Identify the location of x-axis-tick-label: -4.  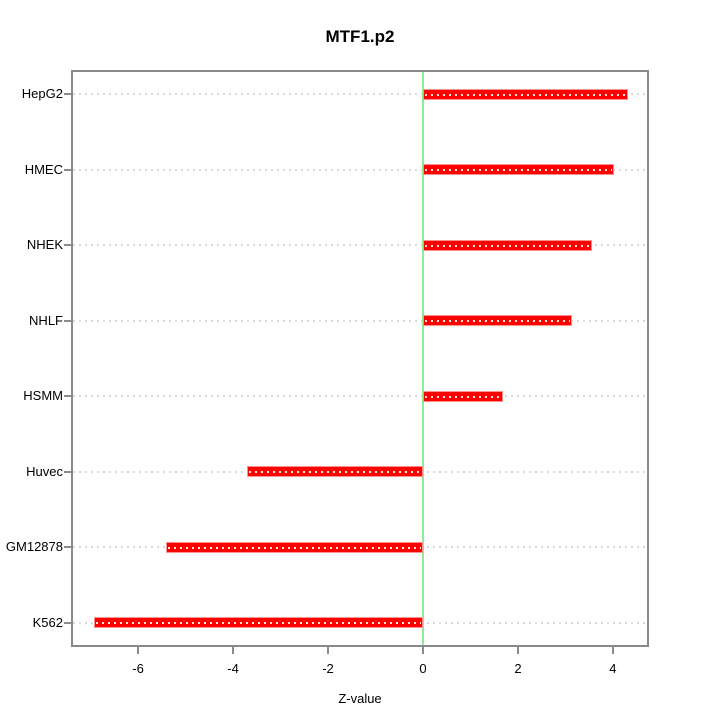
(233, 668).